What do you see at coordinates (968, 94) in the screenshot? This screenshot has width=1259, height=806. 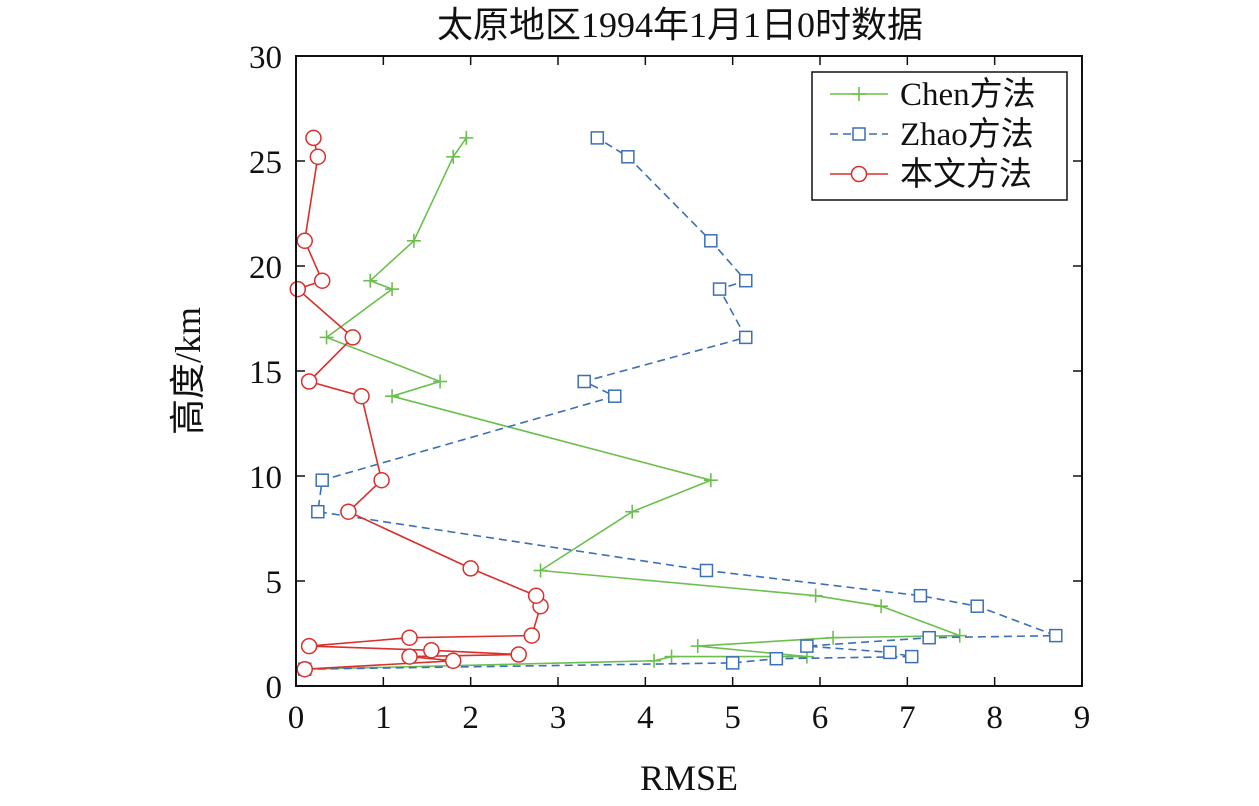 I see `legend-label: Chen方法` at bounding box center [968, 94].